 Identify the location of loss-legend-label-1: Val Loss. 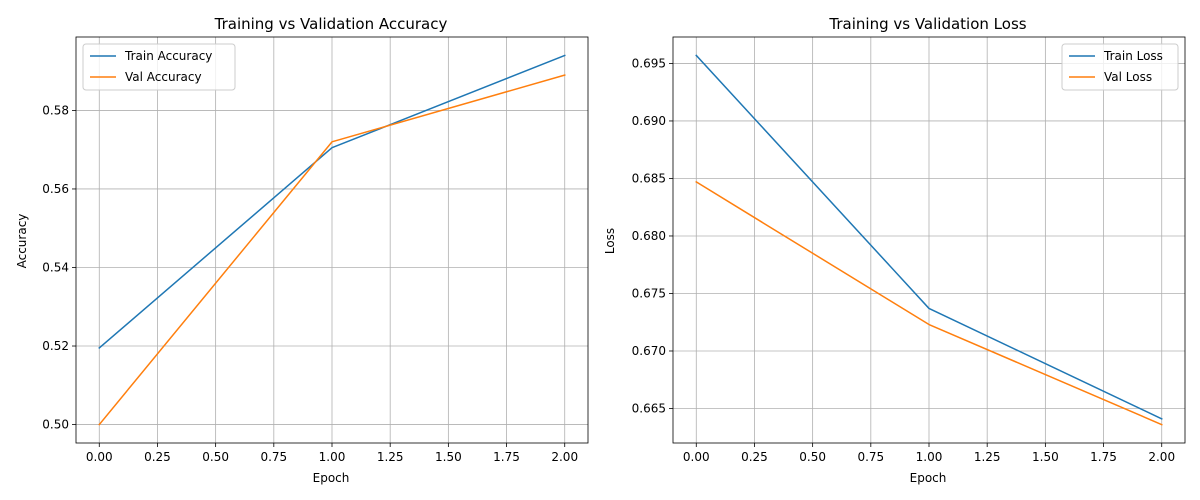
(1128, 77).